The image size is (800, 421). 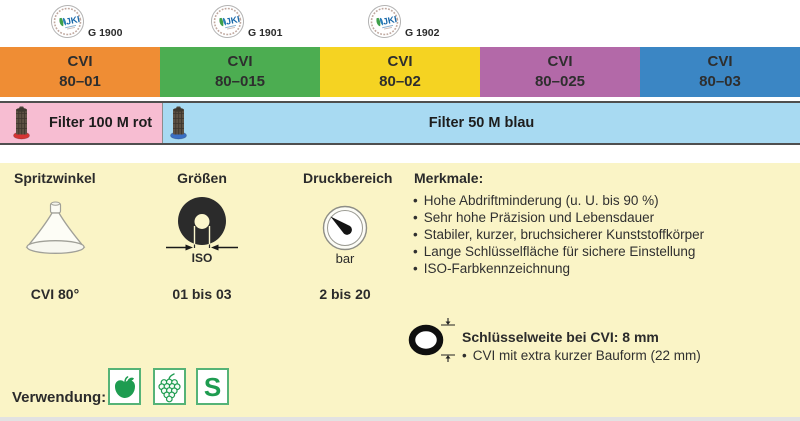 What do you see at coordinates (431, 340) in the screenshot?
I see `wrench-cross-section-icon` at bounding box center [431, 340].